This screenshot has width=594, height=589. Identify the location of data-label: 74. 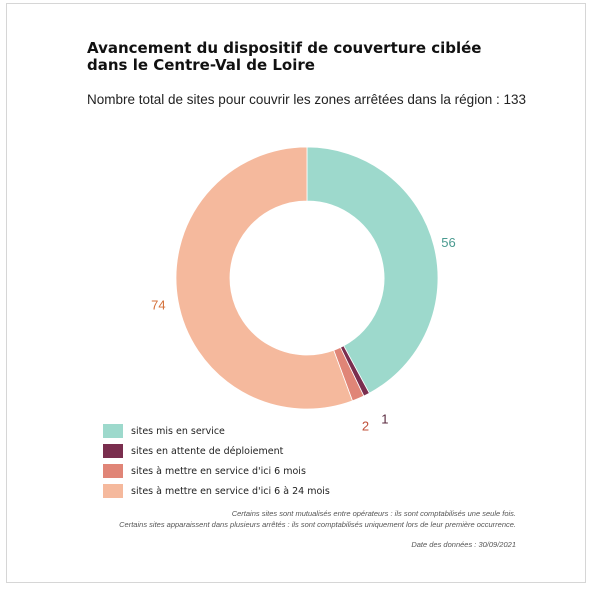
(158, 305).